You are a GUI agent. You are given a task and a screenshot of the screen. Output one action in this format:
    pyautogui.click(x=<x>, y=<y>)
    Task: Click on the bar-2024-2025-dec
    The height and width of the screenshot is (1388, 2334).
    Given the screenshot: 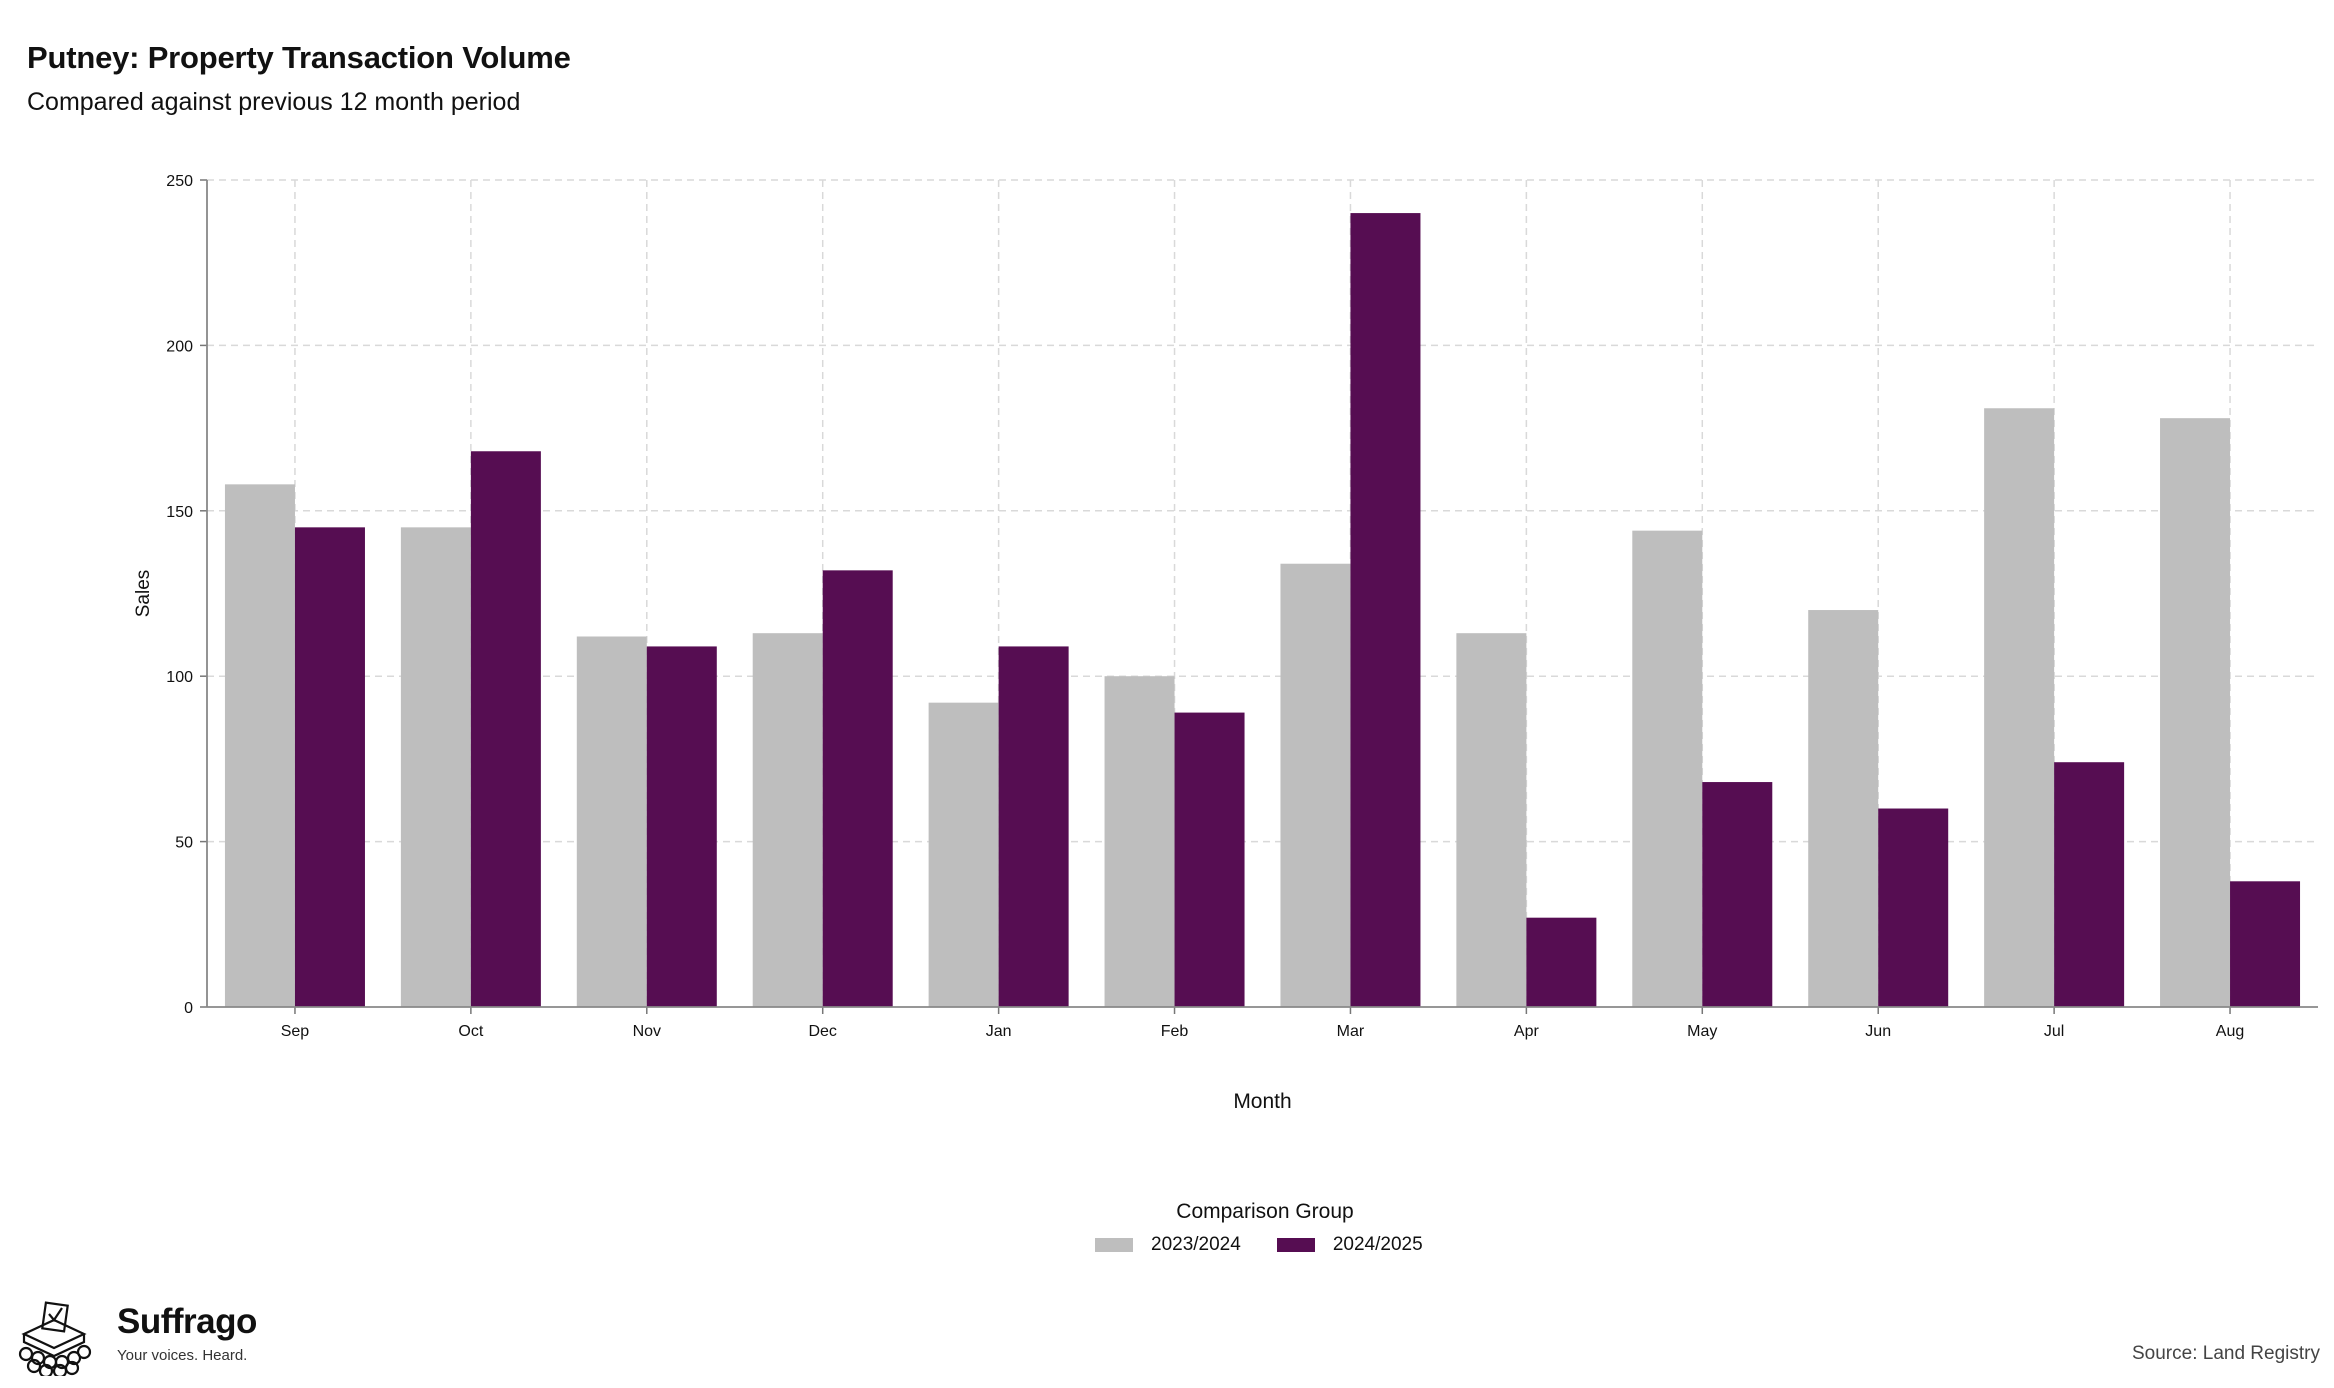 What is the action you would take?
    pyautogui.click(x=857, y=788)
    